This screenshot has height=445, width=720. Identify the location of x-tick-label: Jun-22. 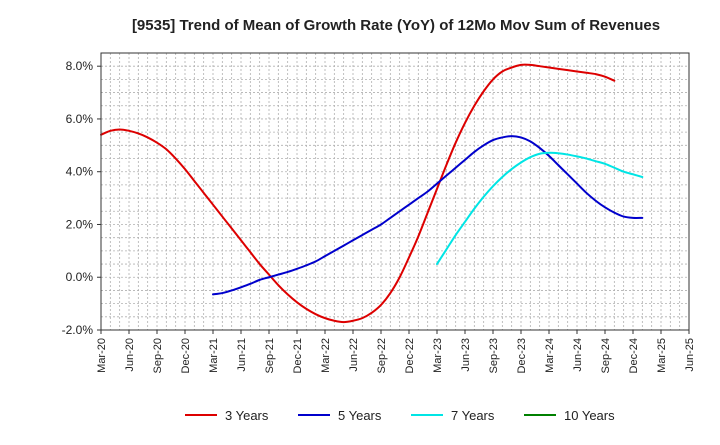
(354, 355).